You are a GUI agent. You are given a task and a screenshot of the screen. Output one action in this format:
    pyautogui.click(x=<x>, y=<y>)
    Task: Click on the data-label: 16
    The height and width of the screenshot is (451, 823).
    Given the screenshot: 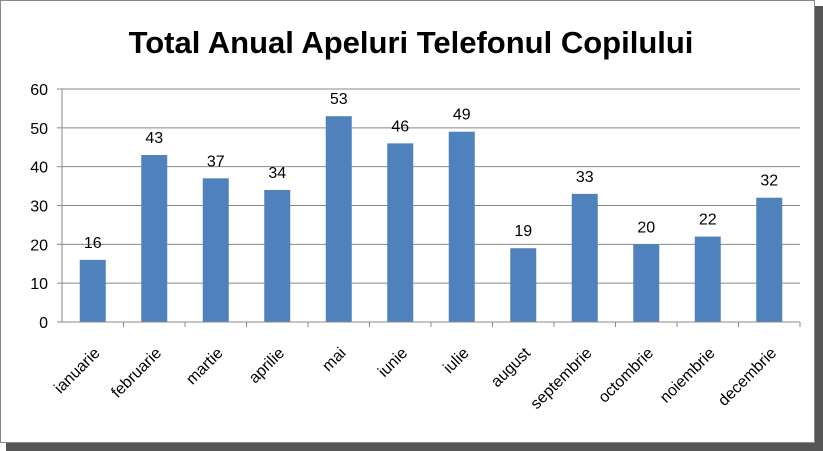 What is the action you would take?
    pyautogui.click(x=93, y=243)
    